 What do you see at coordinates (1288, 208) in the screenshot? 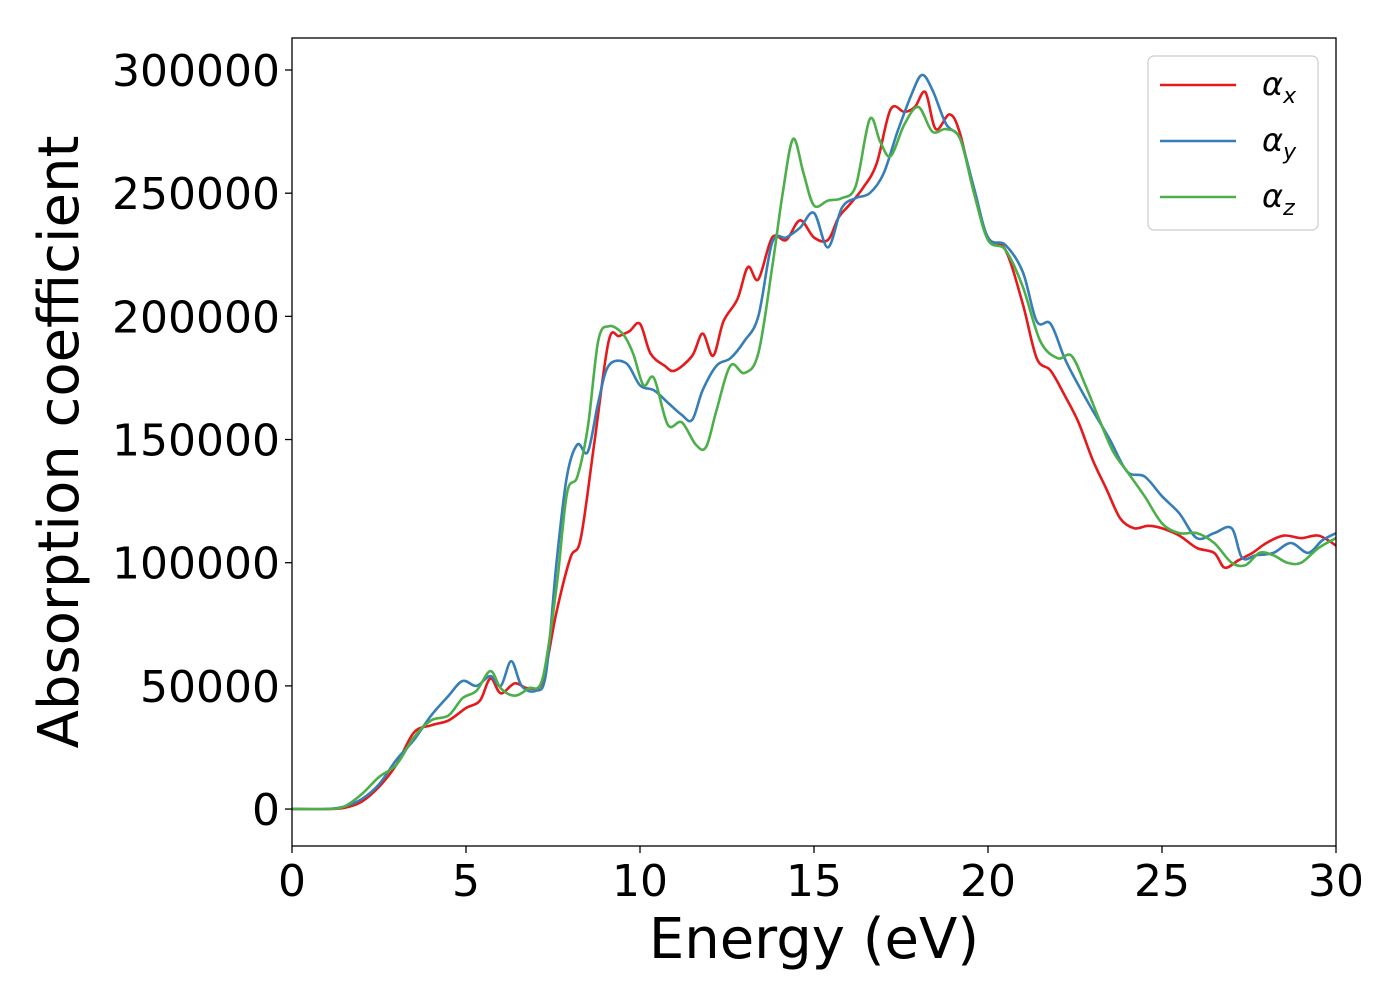
I see `legend-label-subscript: z` at bounding box center [1288, 208].